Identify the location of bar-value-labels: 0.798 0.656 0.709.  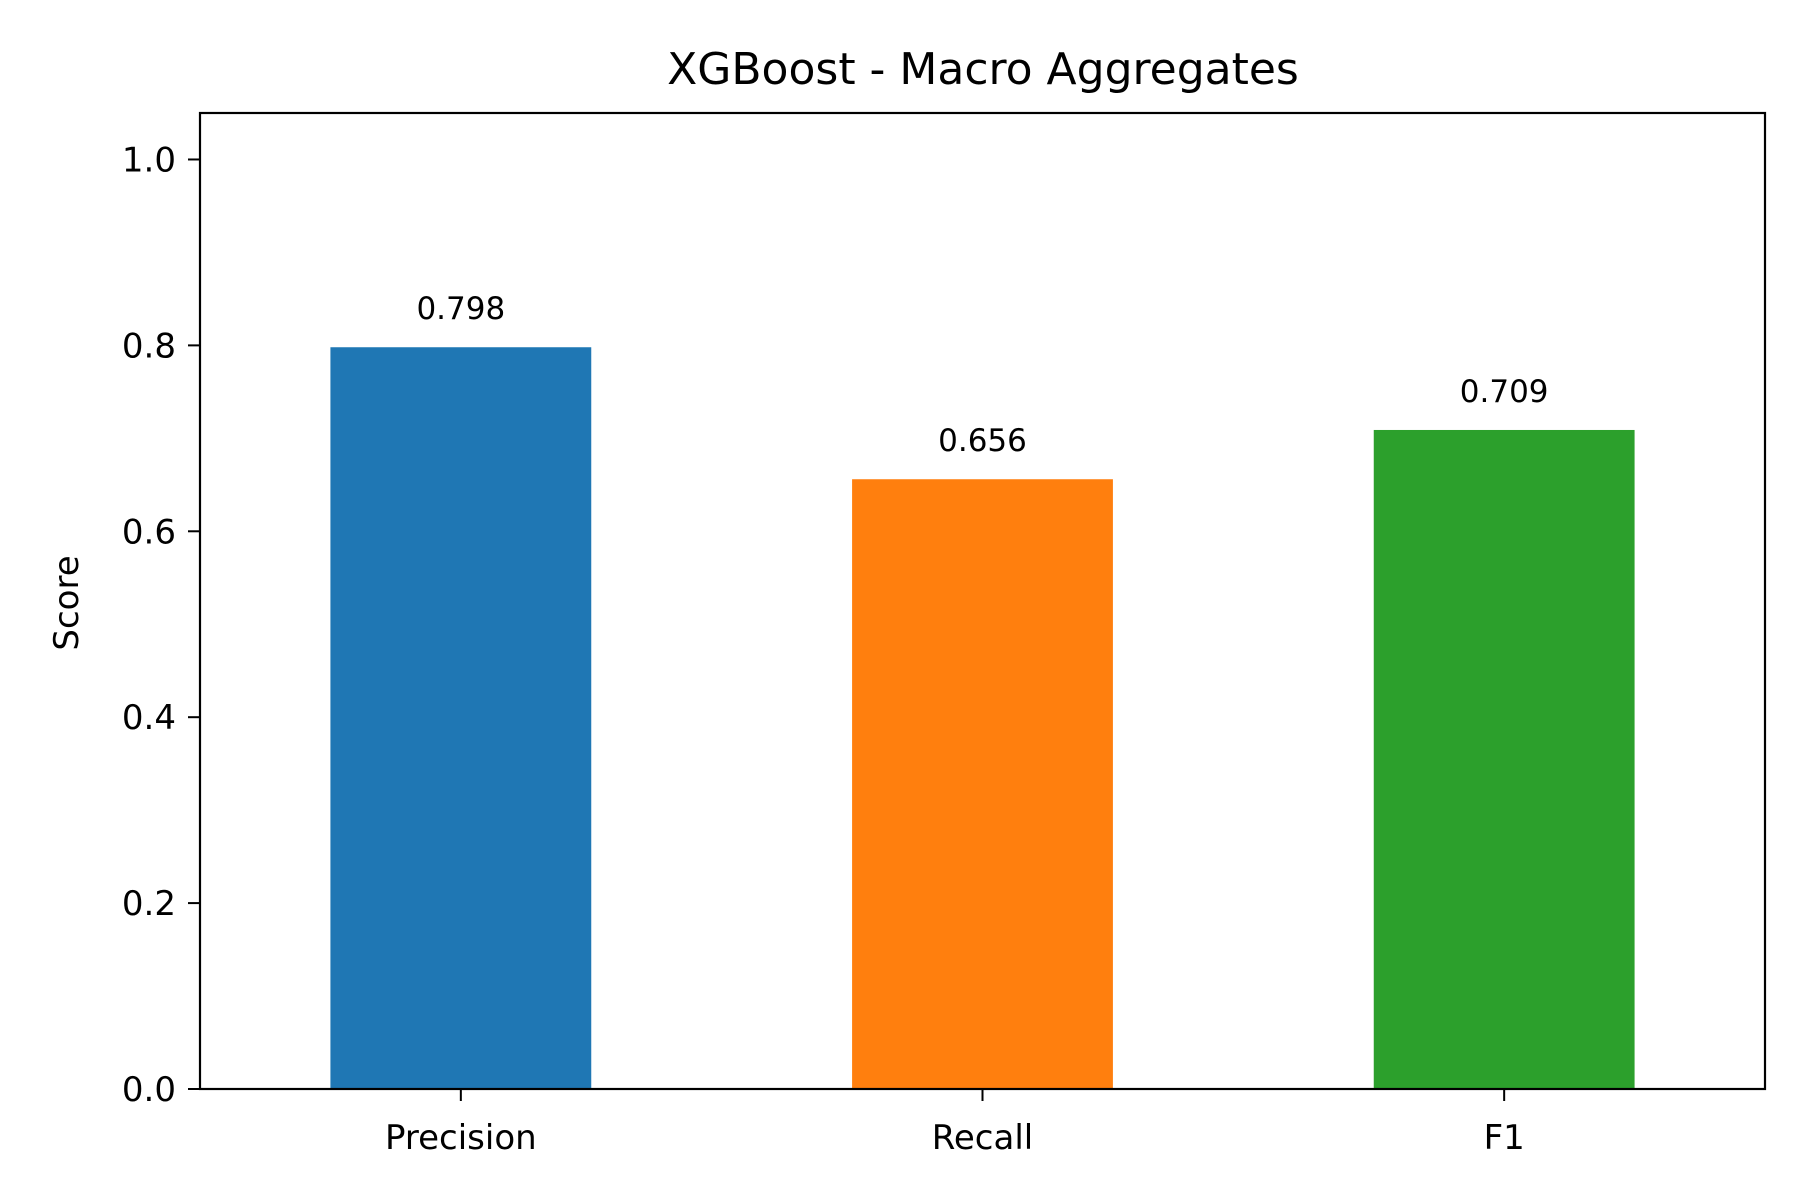
(982, 375).